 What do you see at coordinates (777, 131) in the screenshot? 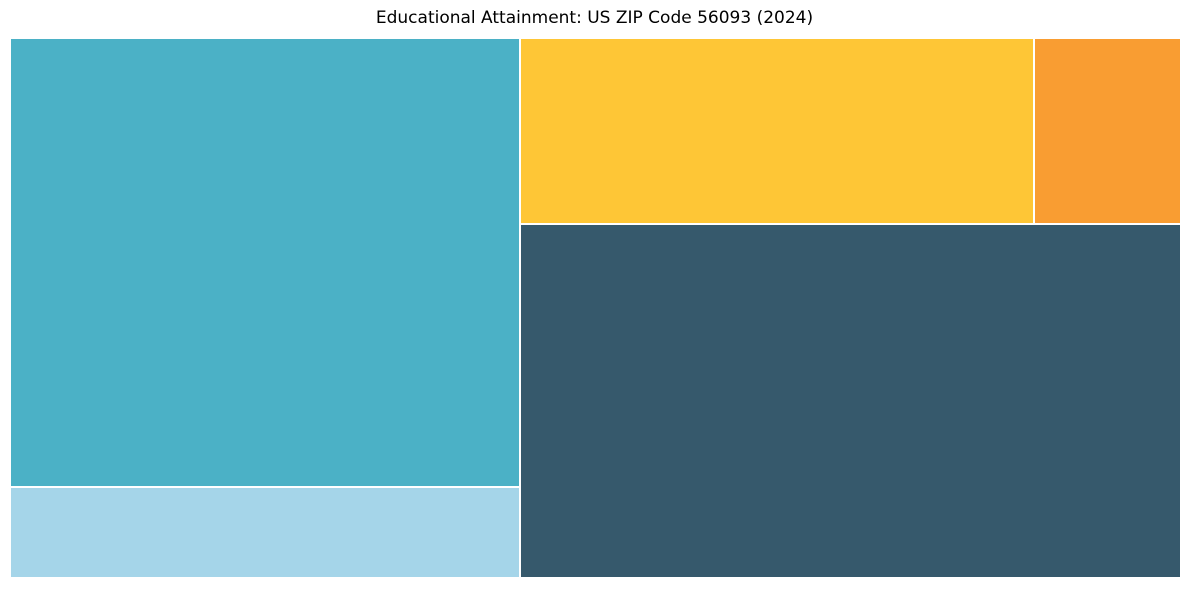
I see `treemap-segment-yellow` at bounding box center [777, 131].